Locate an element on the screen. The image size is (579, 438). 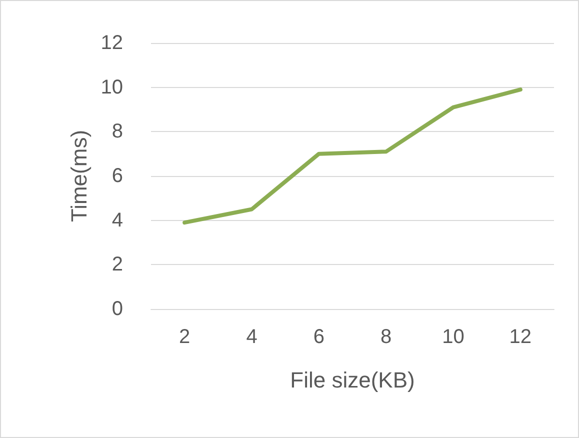
y-axis-title: Time(ms) is located at coordinates (79, 176).